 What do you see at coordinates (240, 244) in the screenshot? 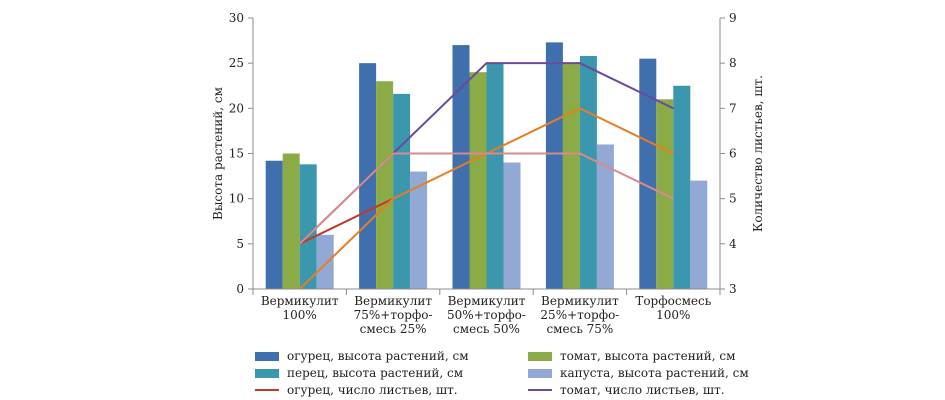
I see `left-tick-label: 5` at bounding box center [240, 244].